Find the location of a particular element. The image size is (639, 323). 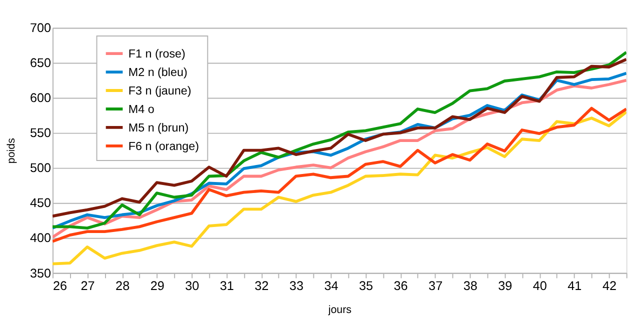

y-tick-label: 500 is located at coordinates (41, 168).